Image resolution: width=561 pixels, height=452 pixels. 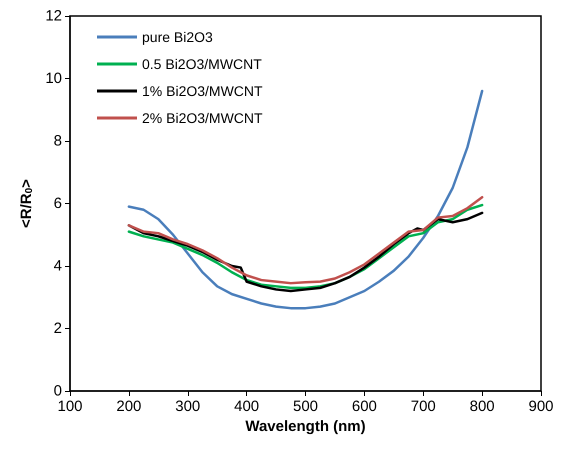 I want to click on x-axis-title: Wavelength (nm), so click(x=305, y=426).